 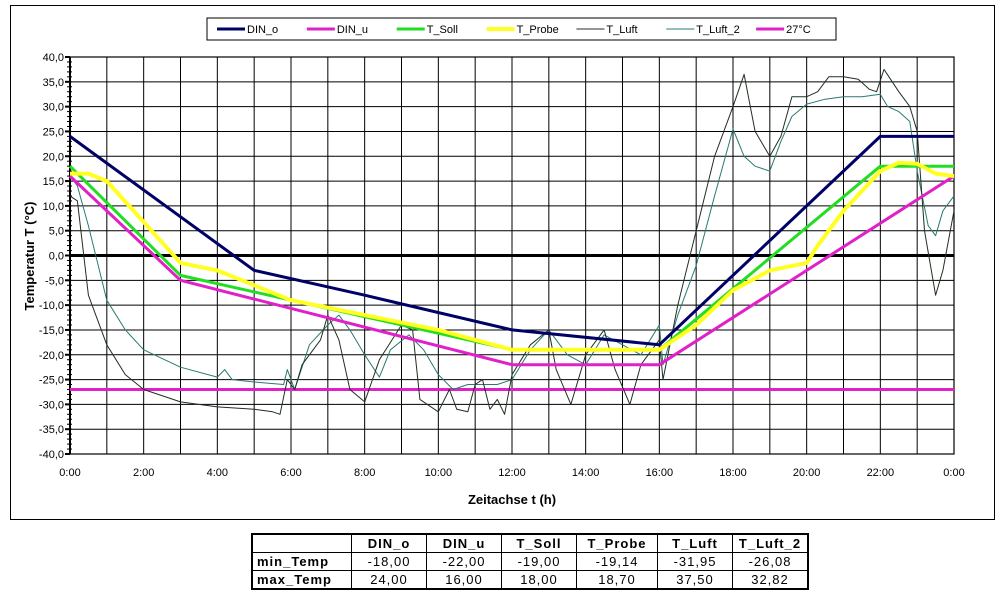 What do you see at coordinates (695, 561) in the screenshot?
I see `table-cell: -31,95` at bounding box center [695, 561].